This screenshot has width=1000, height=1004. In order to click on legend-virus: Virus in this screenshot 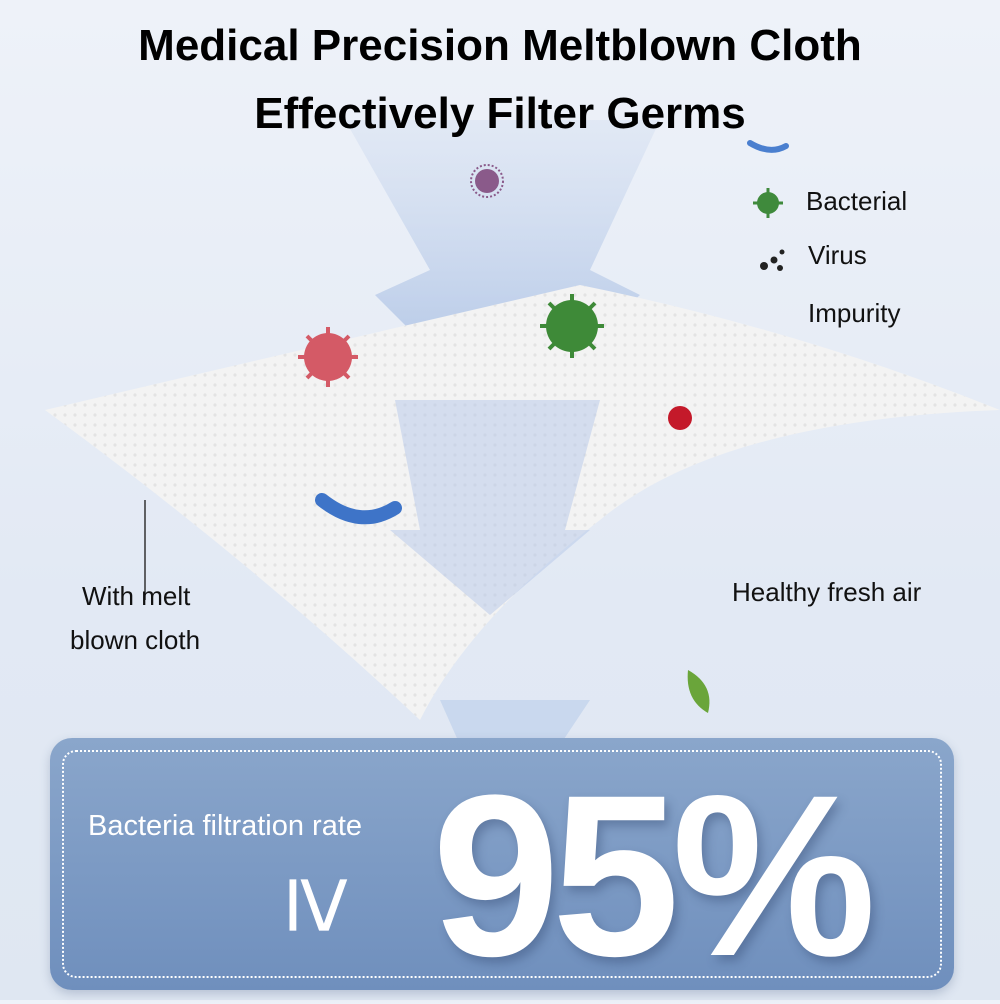, I will do `click(837, 255)`.